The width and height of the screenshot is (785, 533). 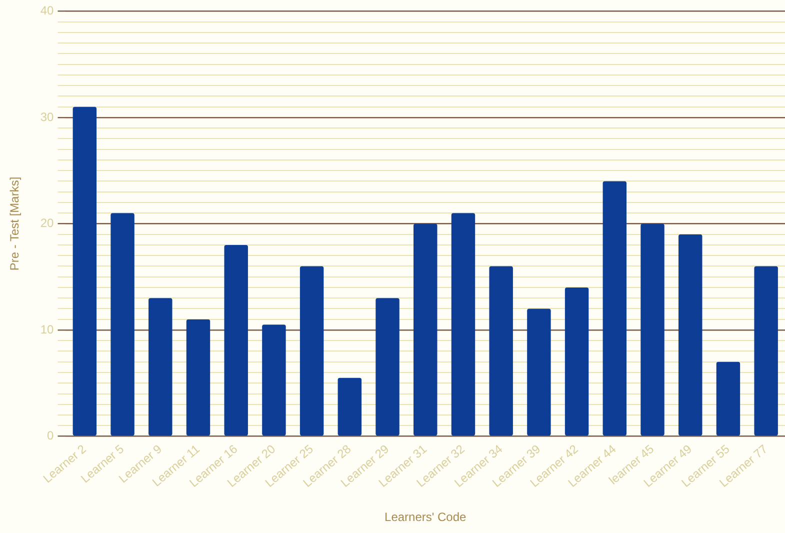 What do you see at coordinates (47, 11) in the screenshot?
I see `y-tick-label: 40` at bounding box center [47, 11].